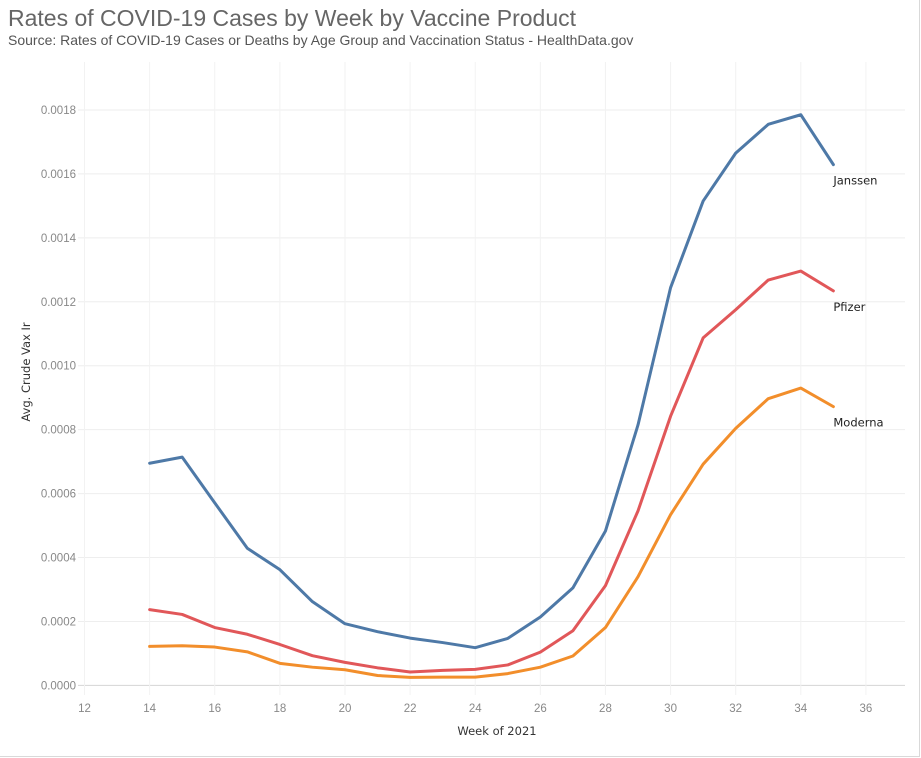  What do you see at coordinates (26, 372) in the screenshot?
I see `y-axis-title: Avg. Crude Vax Ir` at bounding box center [26, 372].